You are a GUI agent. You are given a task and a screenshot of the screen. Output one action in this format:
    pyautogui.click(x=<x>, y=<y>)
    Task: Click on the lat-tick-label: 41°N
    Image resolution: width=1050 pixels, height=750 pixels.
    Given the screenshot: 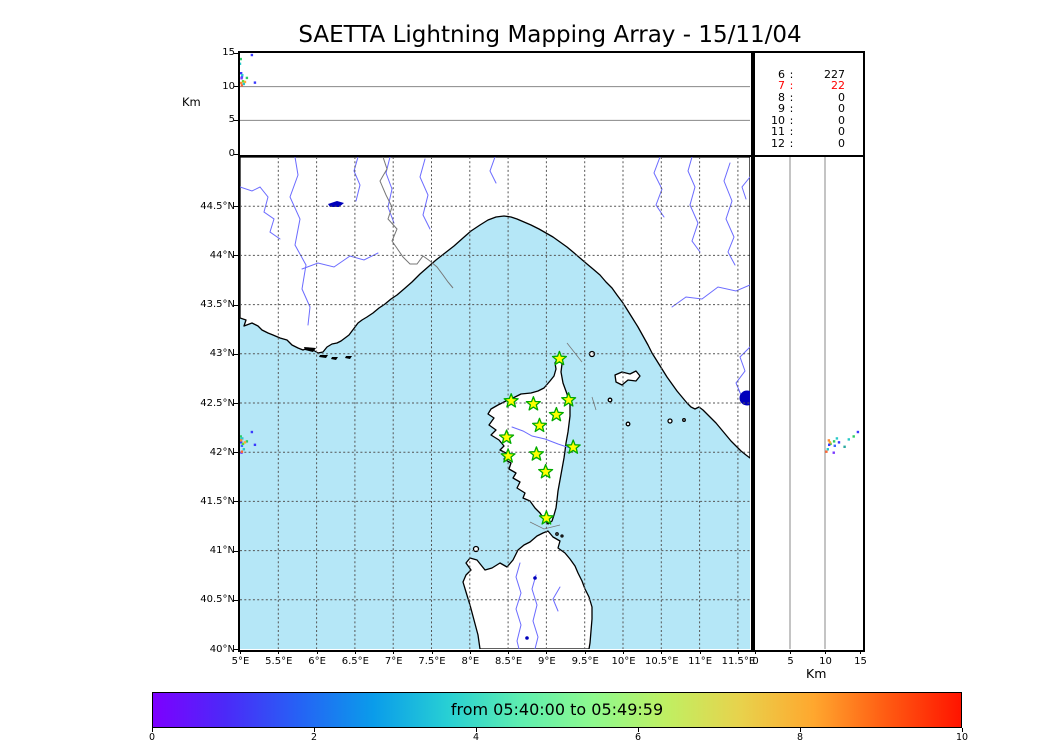 What is the action you would take?
    pyautogui.click(x=222, y=551)
    